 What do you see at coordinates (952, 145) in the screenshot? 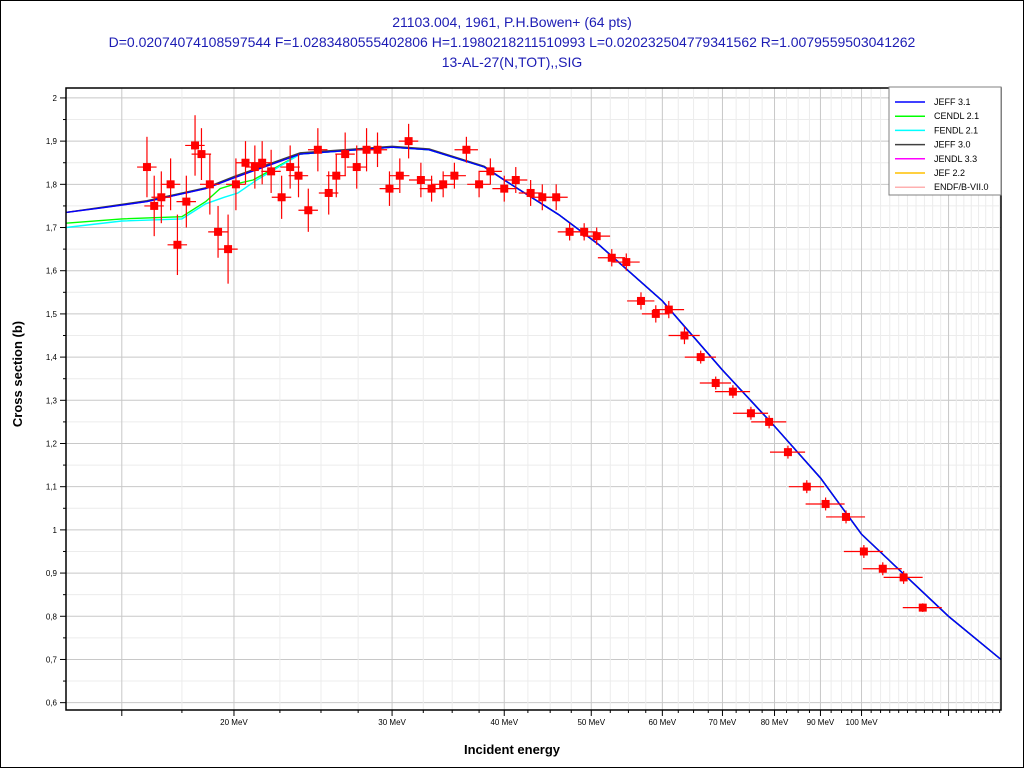
I see `legend-label: JEFF 3.0` at bounding box center [952, 145].